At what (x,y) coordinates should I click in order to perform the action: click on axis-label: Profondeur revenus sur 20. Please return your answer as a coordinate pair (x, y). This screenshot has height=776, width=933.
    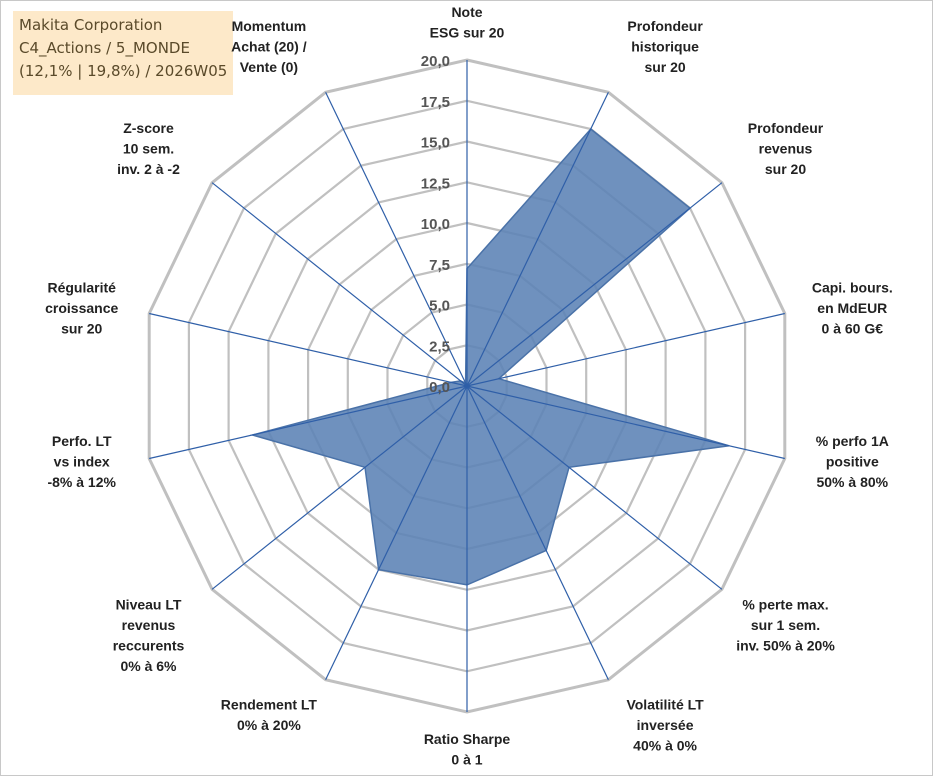
    Looking at the image, I should click on (786, 148).